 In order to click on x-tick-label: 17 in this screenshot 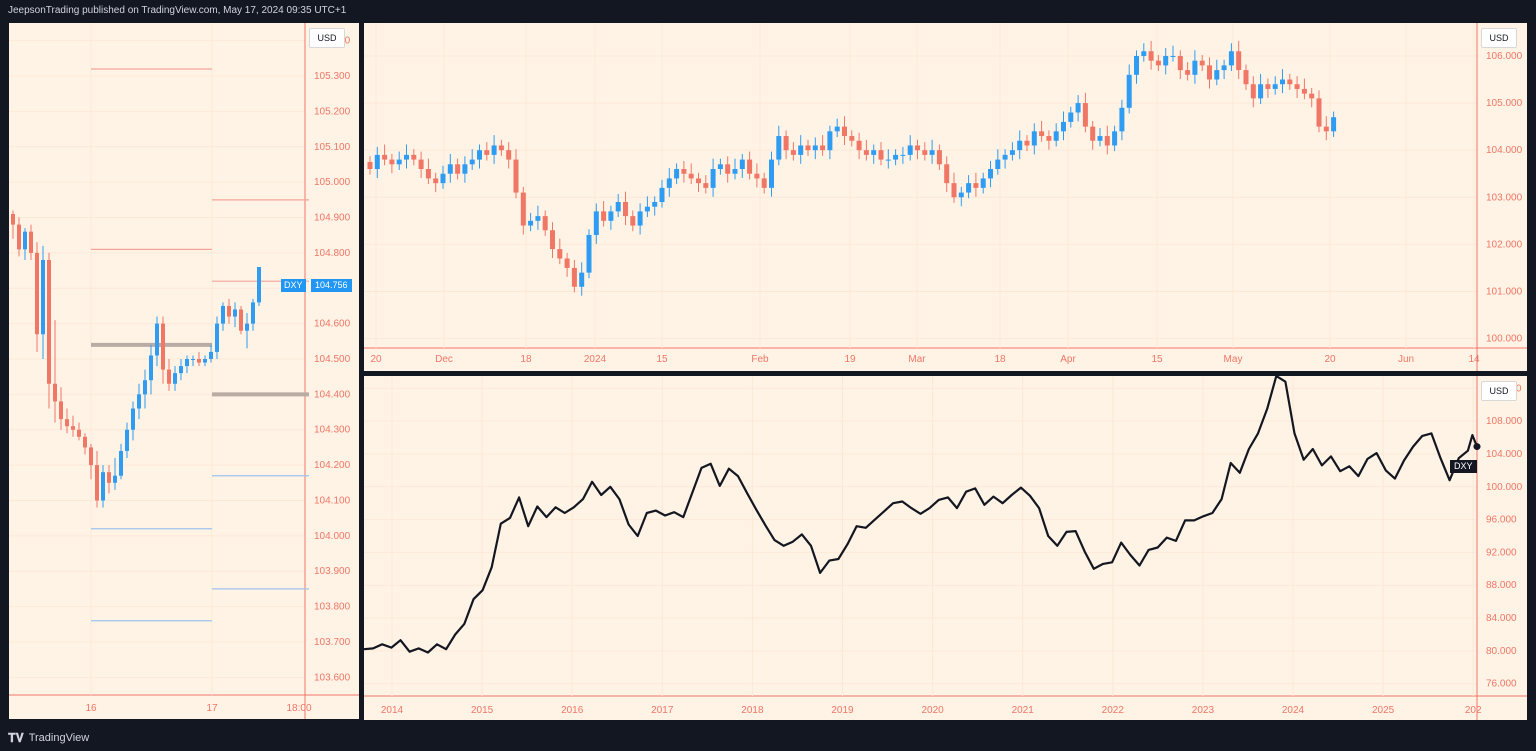, I will do `click(212, 708)`.